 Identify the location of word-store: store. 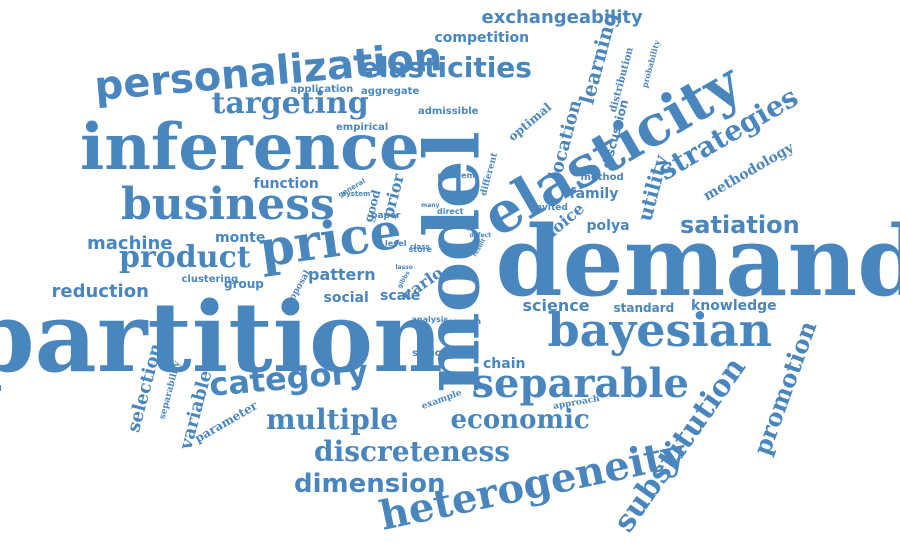
(420, 249).